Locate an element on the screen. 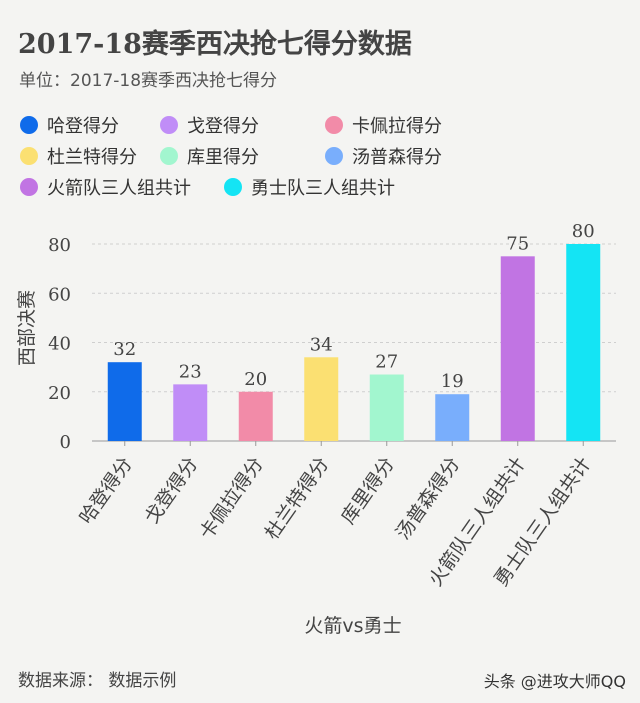 The width and height of the screenshot is (640, 703). legend-label: 哈登得分 is located at coordinates (83, 126).